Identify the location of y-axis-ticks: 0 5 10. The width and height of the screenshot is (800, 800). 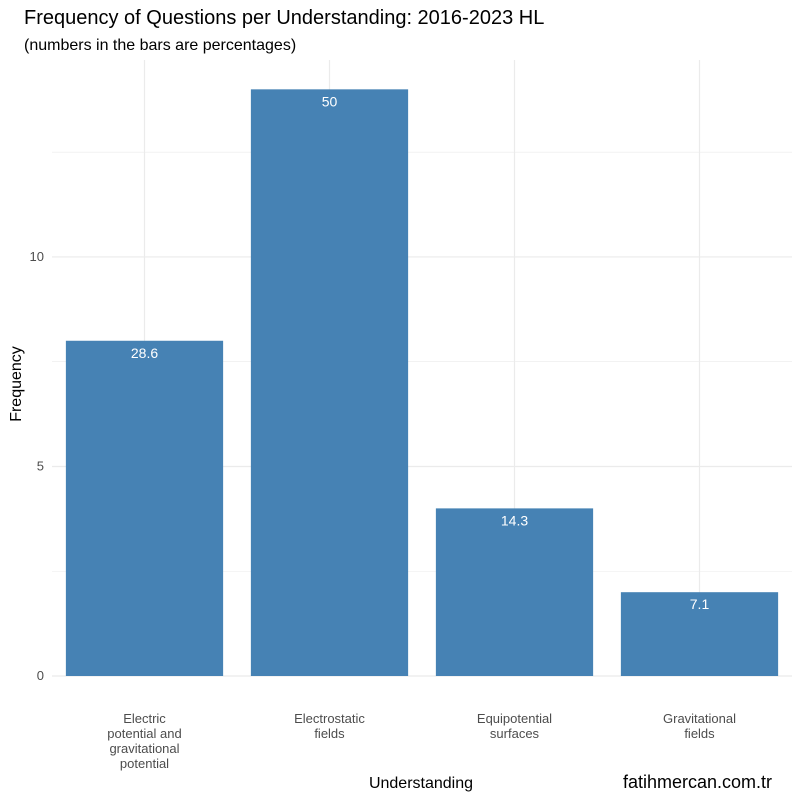
(37, 466).